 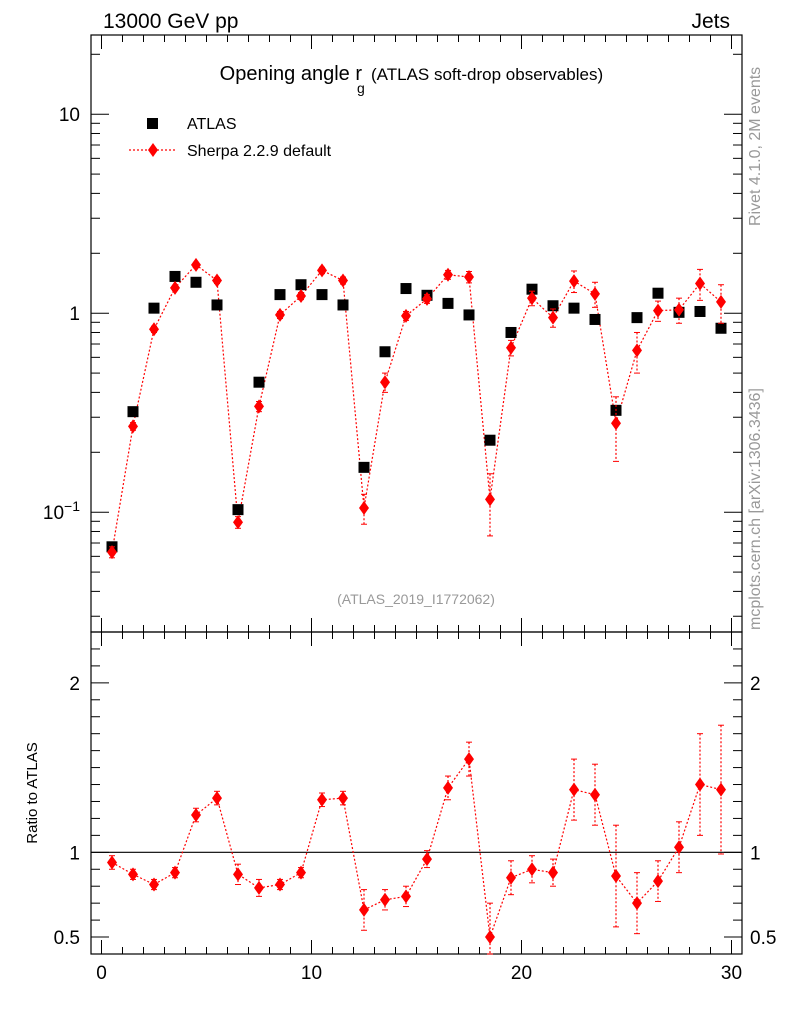 I want to click on header-process-label: Jets, so click(x=710, y=21).